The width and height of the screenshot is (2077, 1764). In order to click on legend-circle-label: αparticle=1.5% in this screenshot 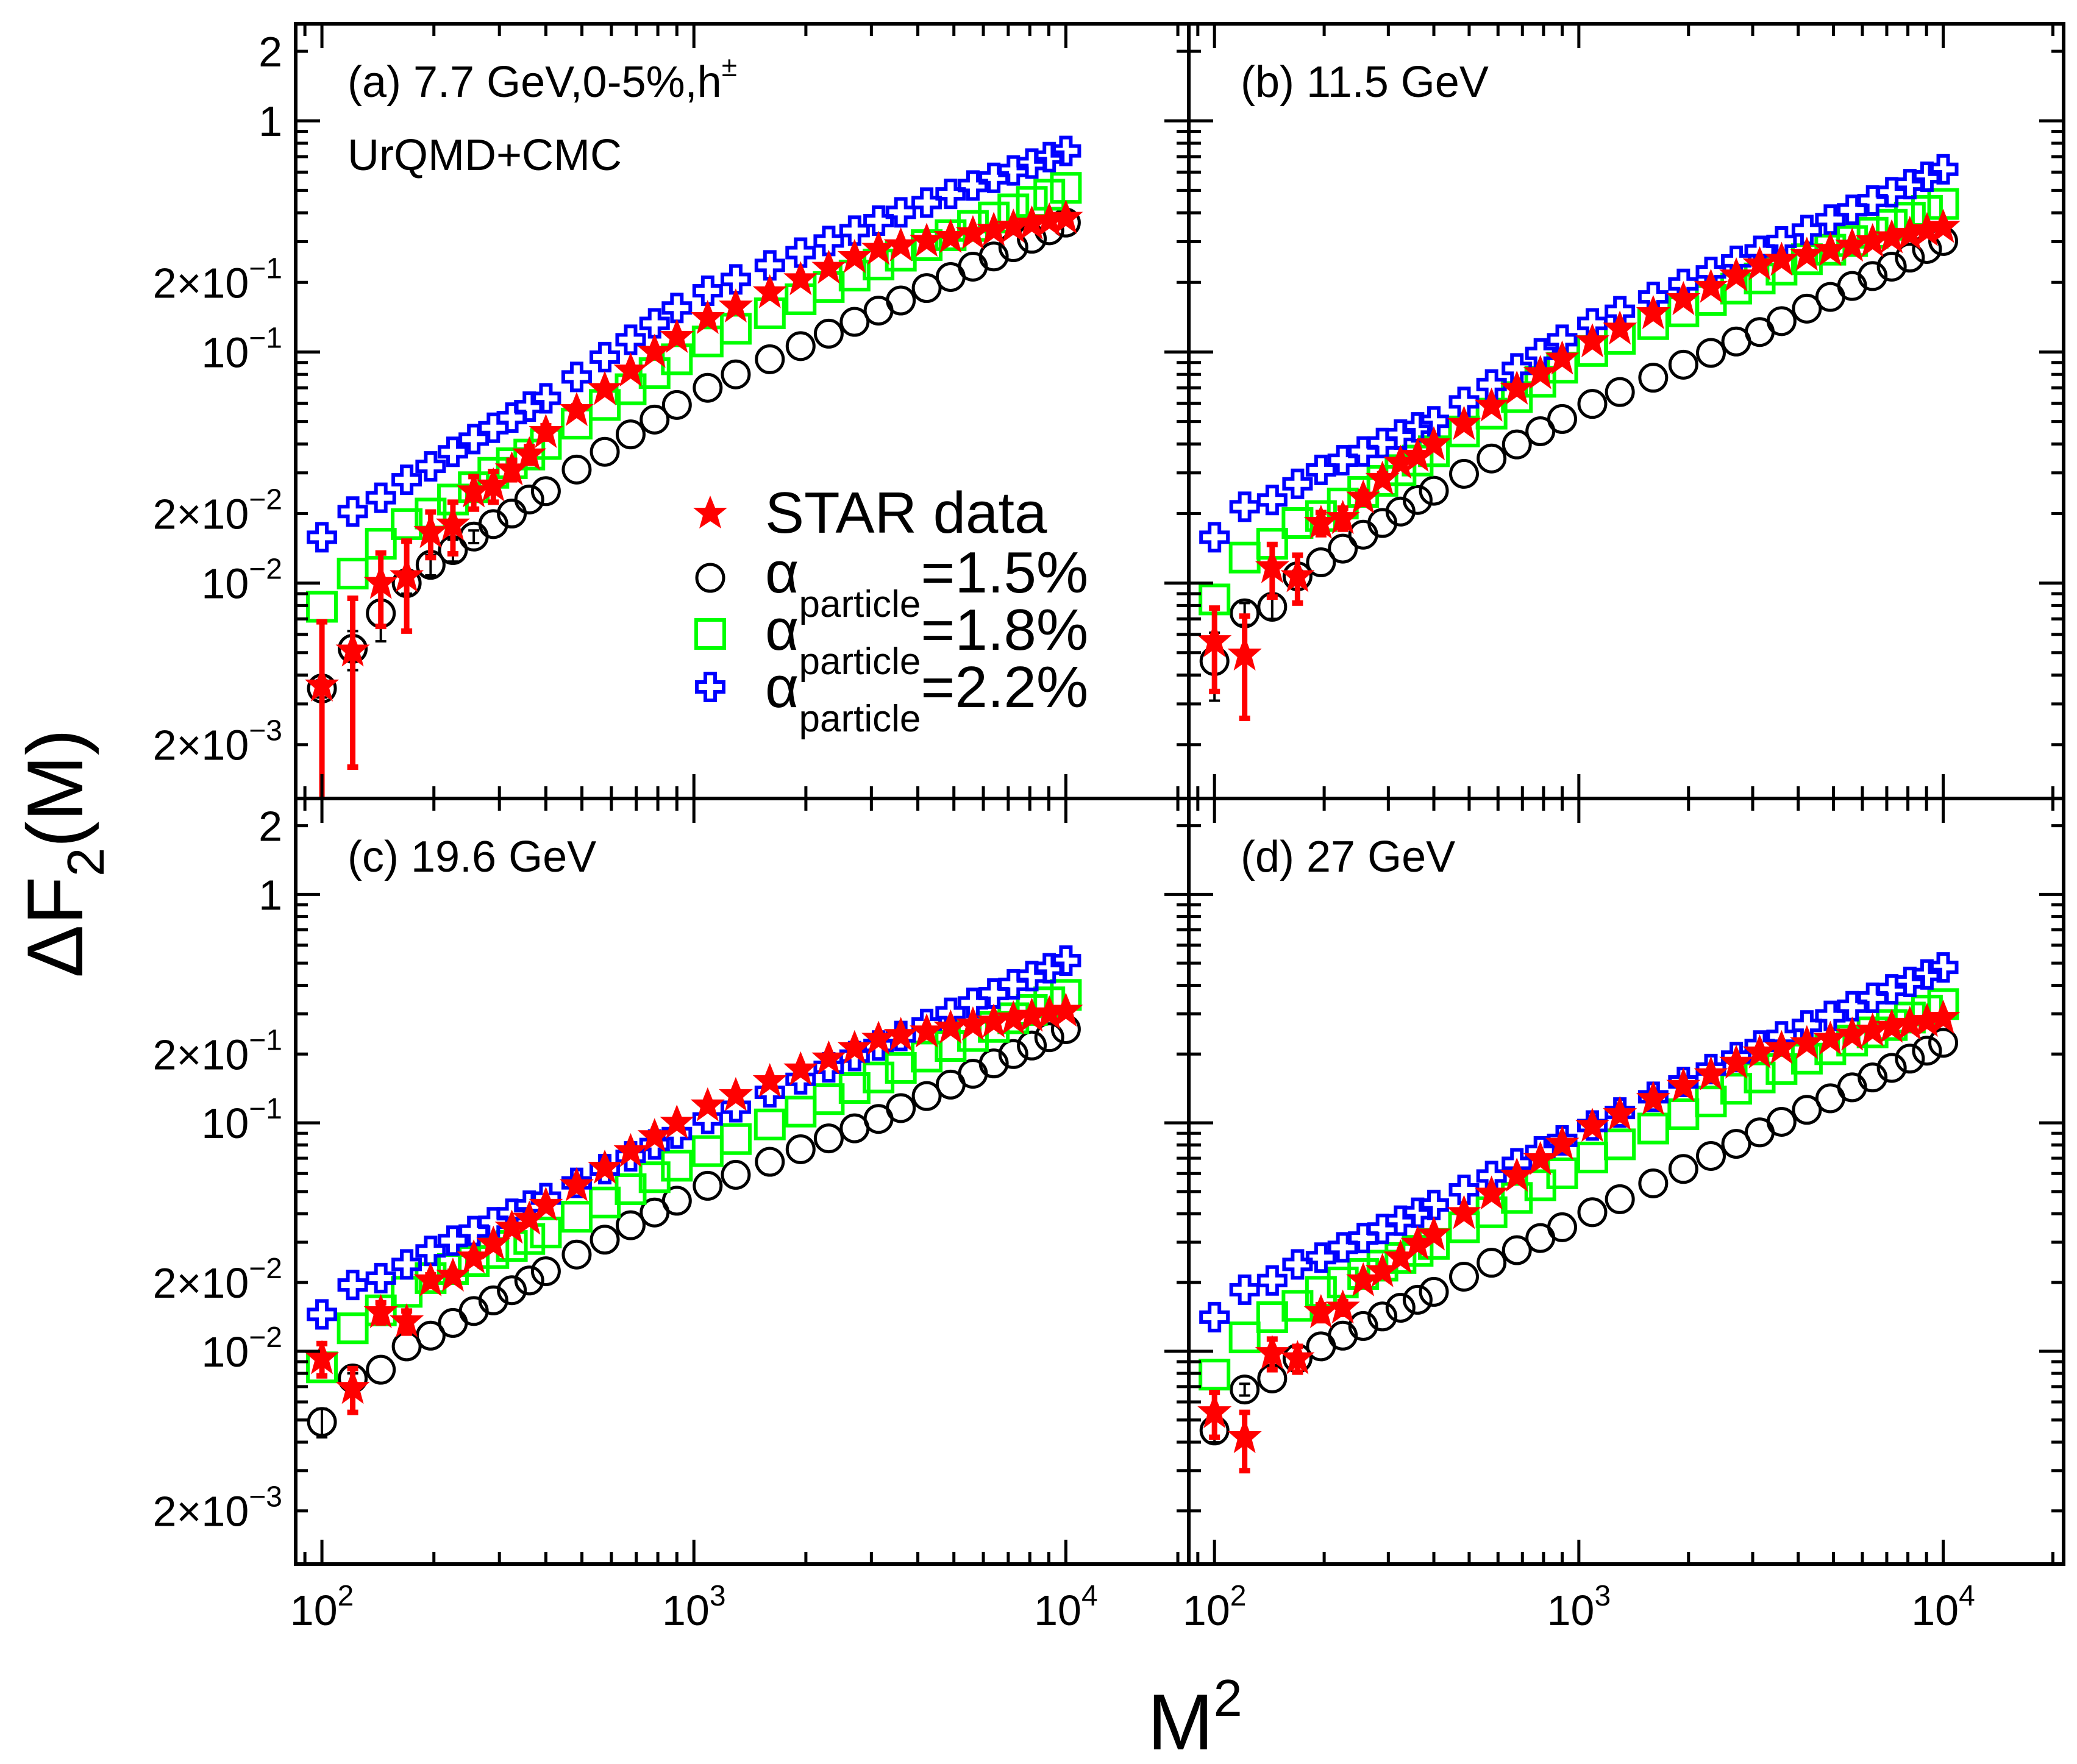, I will do `click(927, 582)`.